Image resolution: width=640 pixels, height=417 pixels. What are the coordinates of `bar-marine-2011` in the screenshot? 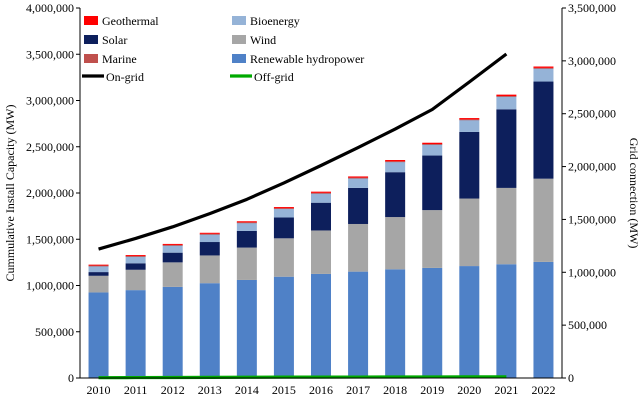 It's located at (135, 256).